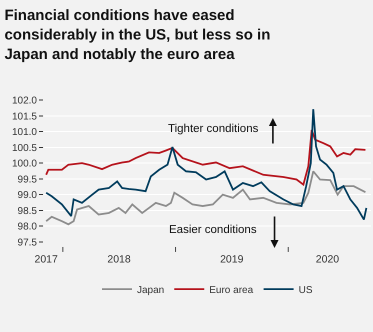 Image resolution: width=373 pixels, height=332 pixels. I want to click on y-tick-label: 99.5, so click(28, 180).